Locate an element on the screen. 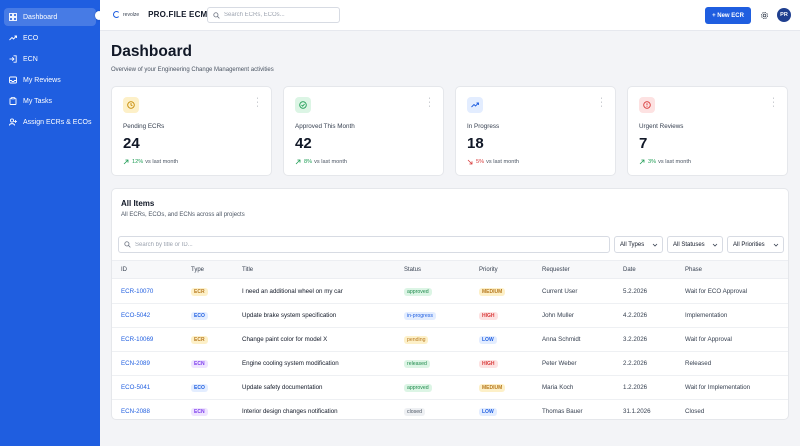  sidebar-item-dashboard: Dashboard is located at coordinates (50, 17).